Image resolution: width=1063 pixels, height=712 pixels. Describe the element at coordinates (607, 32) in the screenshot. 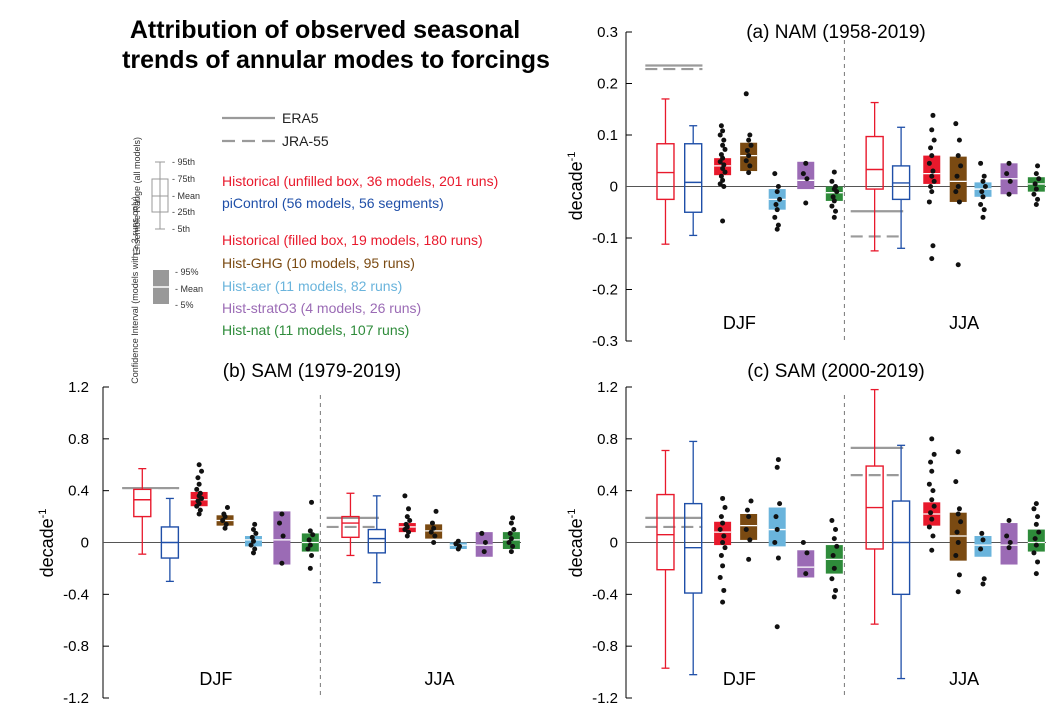

I see `panel-a-ytick-label-0-3: 0.3` at that location.